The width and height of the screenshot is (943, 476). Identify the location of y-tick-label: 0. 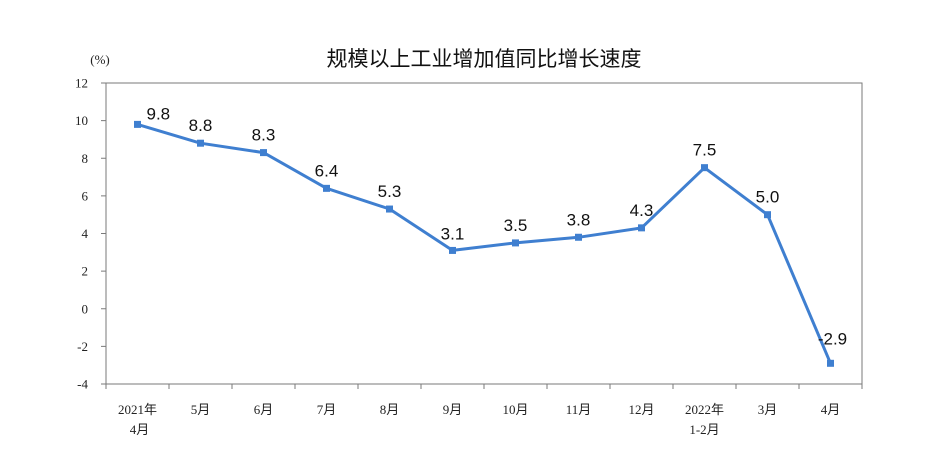
(85, 308).